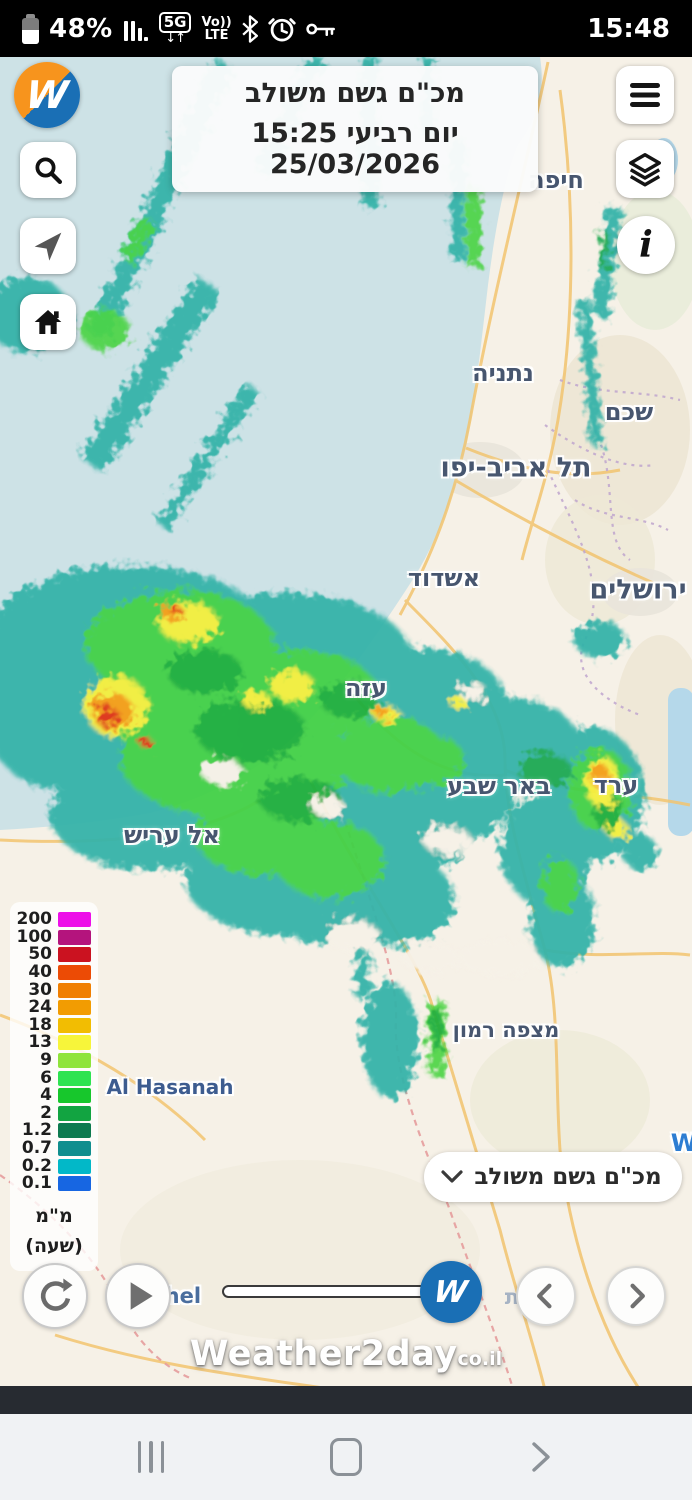 This screenshot has width=692, height=1500. Describe the element at coordinates (54, 1215) in the screenshot. I see `legend-unit-mm: מ"מ` at that location.